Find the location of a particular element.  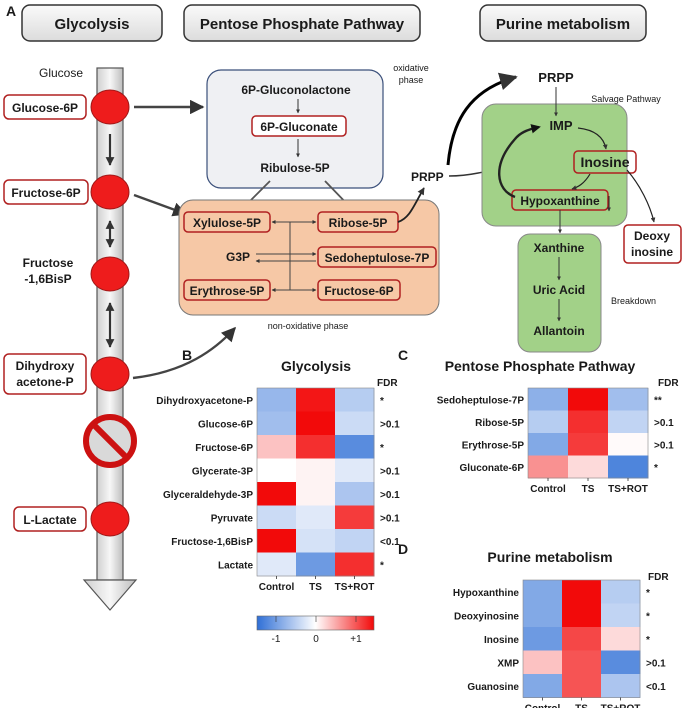

node-dihydroxyacetone-p: Dihydroxy acetone-P is located at coordinates (66, 374).